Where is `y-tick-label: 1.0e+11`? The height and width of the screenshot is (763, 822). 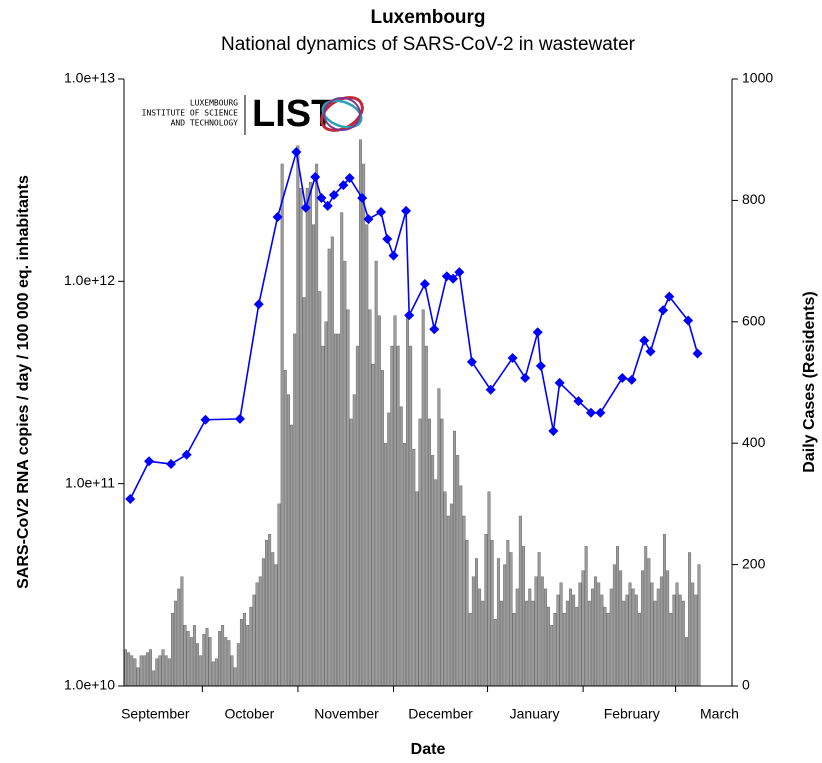 y-tick-label: 1.0e+11 is located at coordinates (90, 482).